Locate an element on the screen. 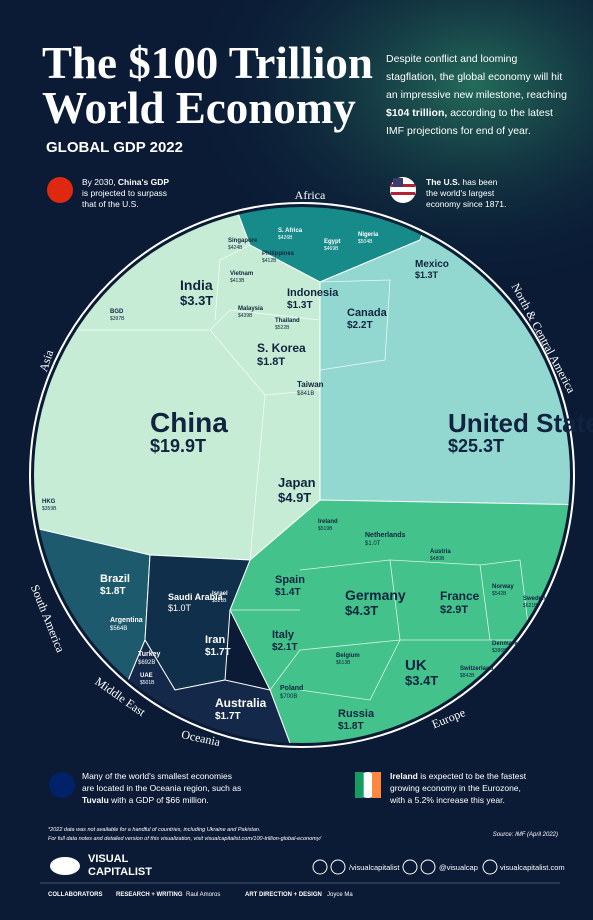 The height and width of the screenshot is (920, 593). country-name: Philippines is located at coordinates (278, 254).